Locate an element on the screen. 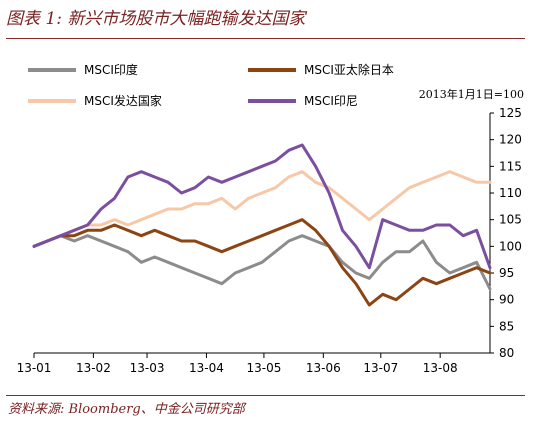 The image size is (533, 425). x-tick-label: 13-07 is located at coordinates (380, 368).